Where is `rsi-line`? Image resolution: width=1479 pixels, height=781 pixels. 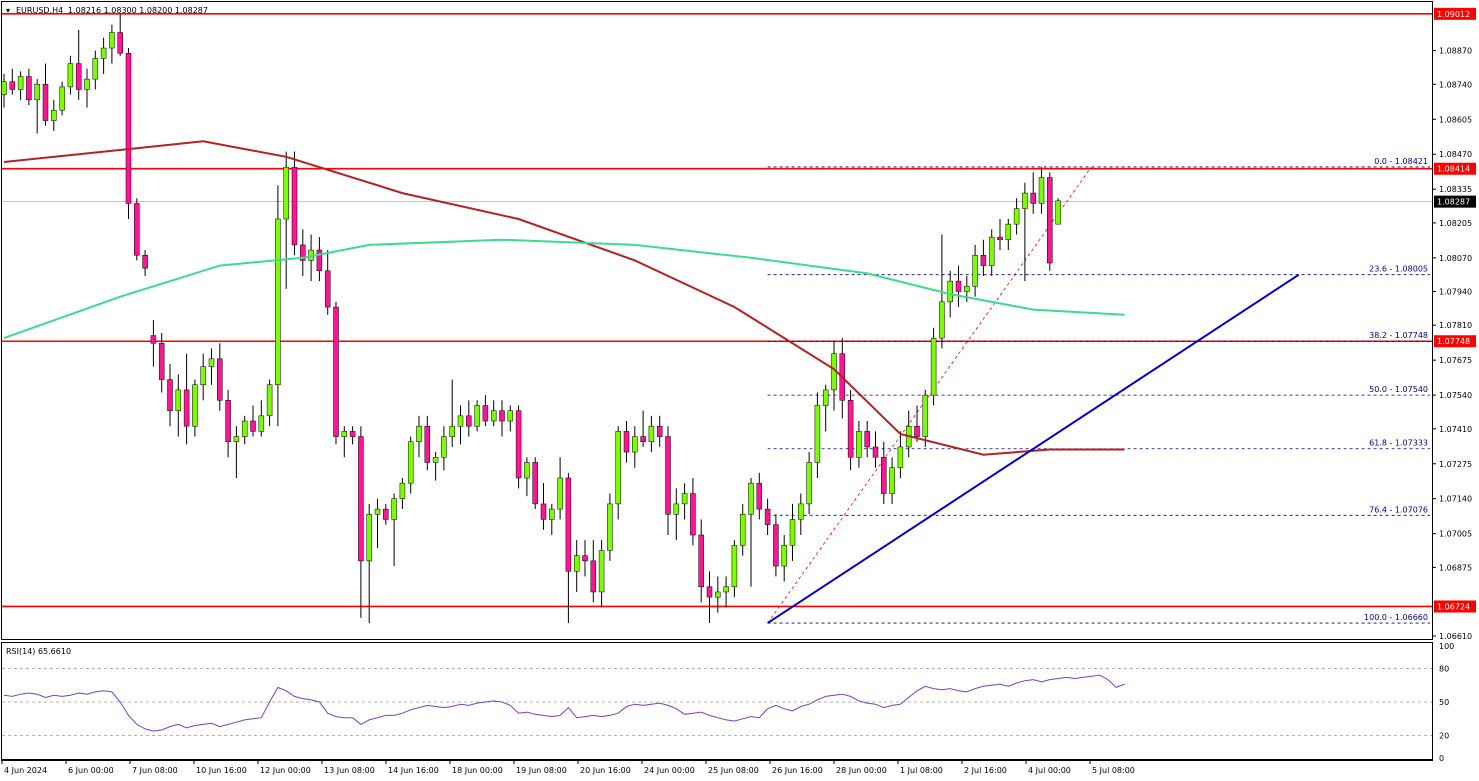
rsi-line is located at coordinates (564, 703).